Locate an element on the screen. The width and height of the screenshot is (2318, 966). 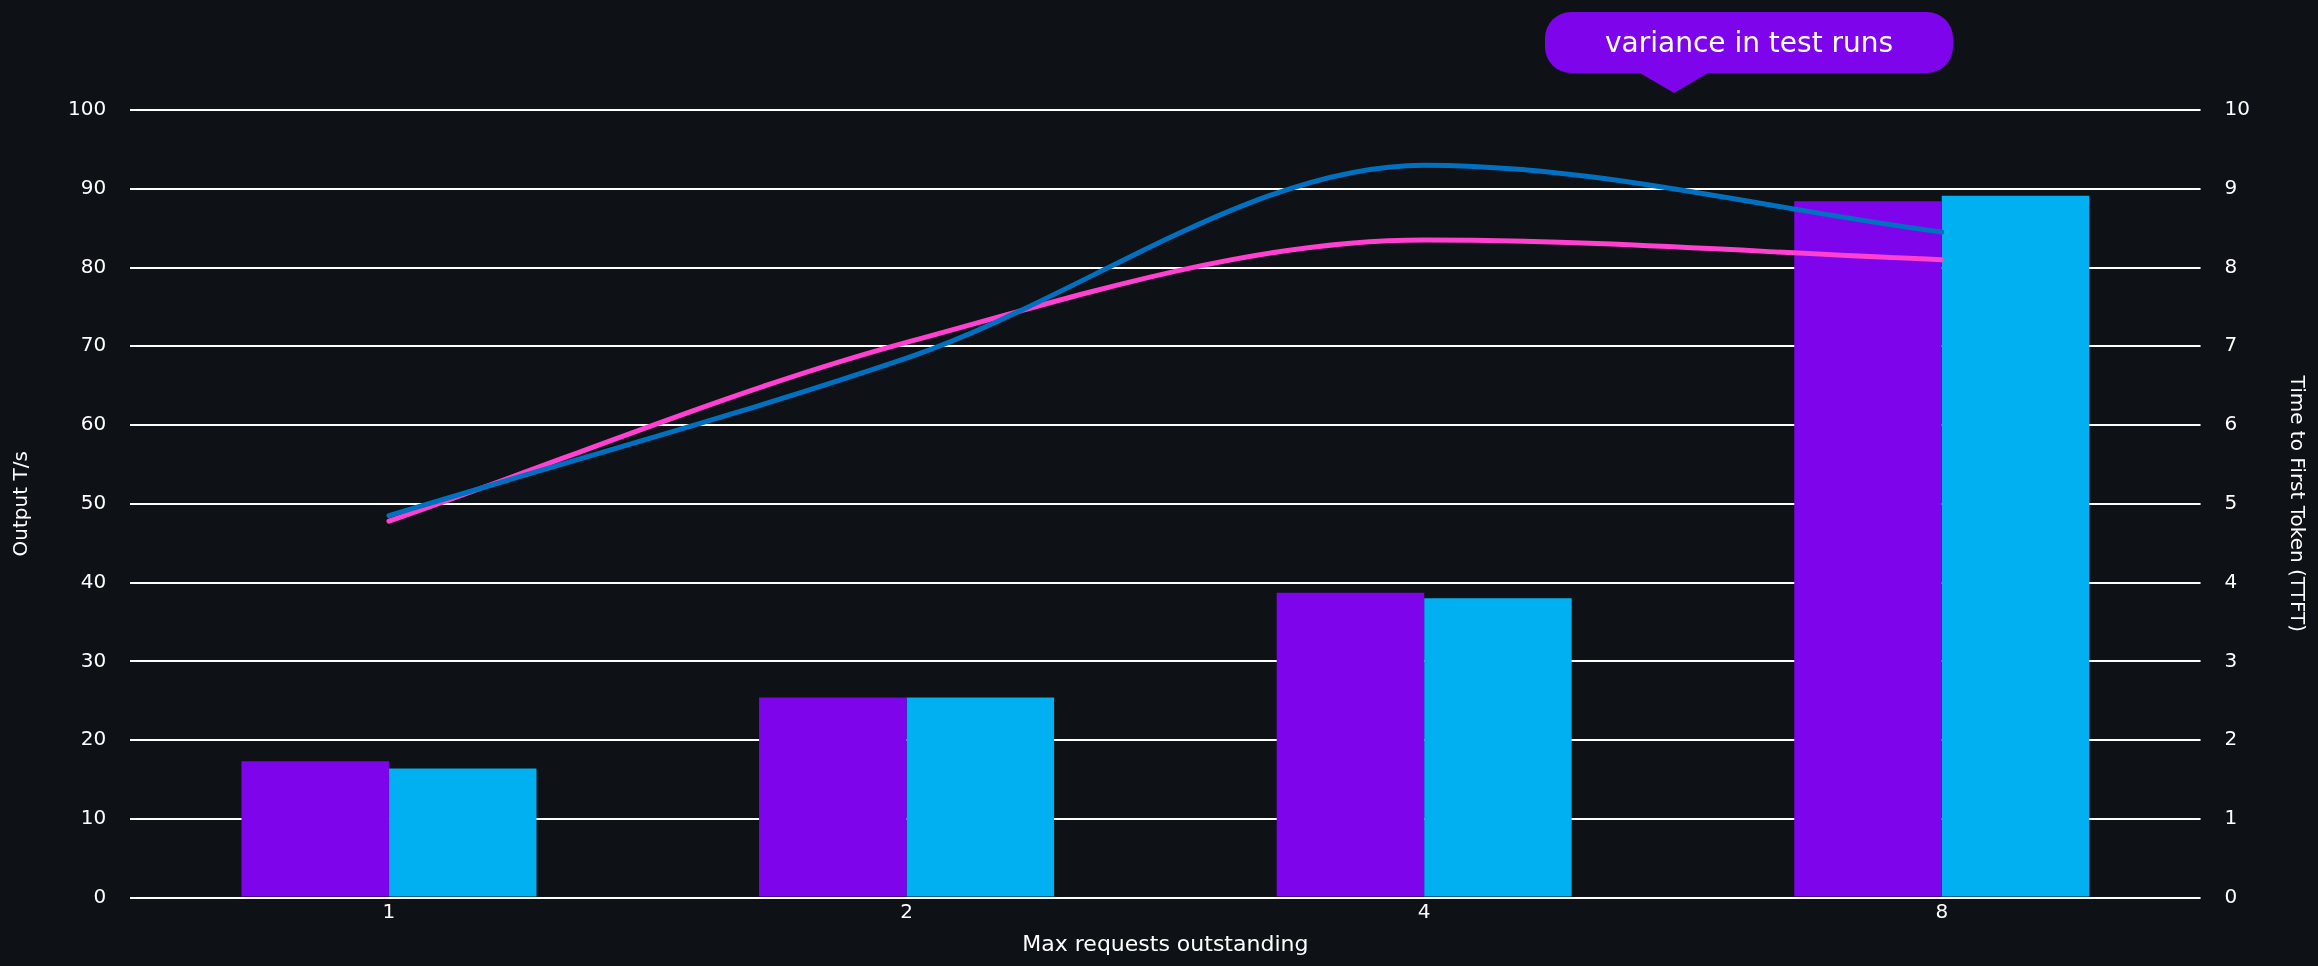
x-axis-title: Max requests outstanding is located at coordinates (1165, 943).